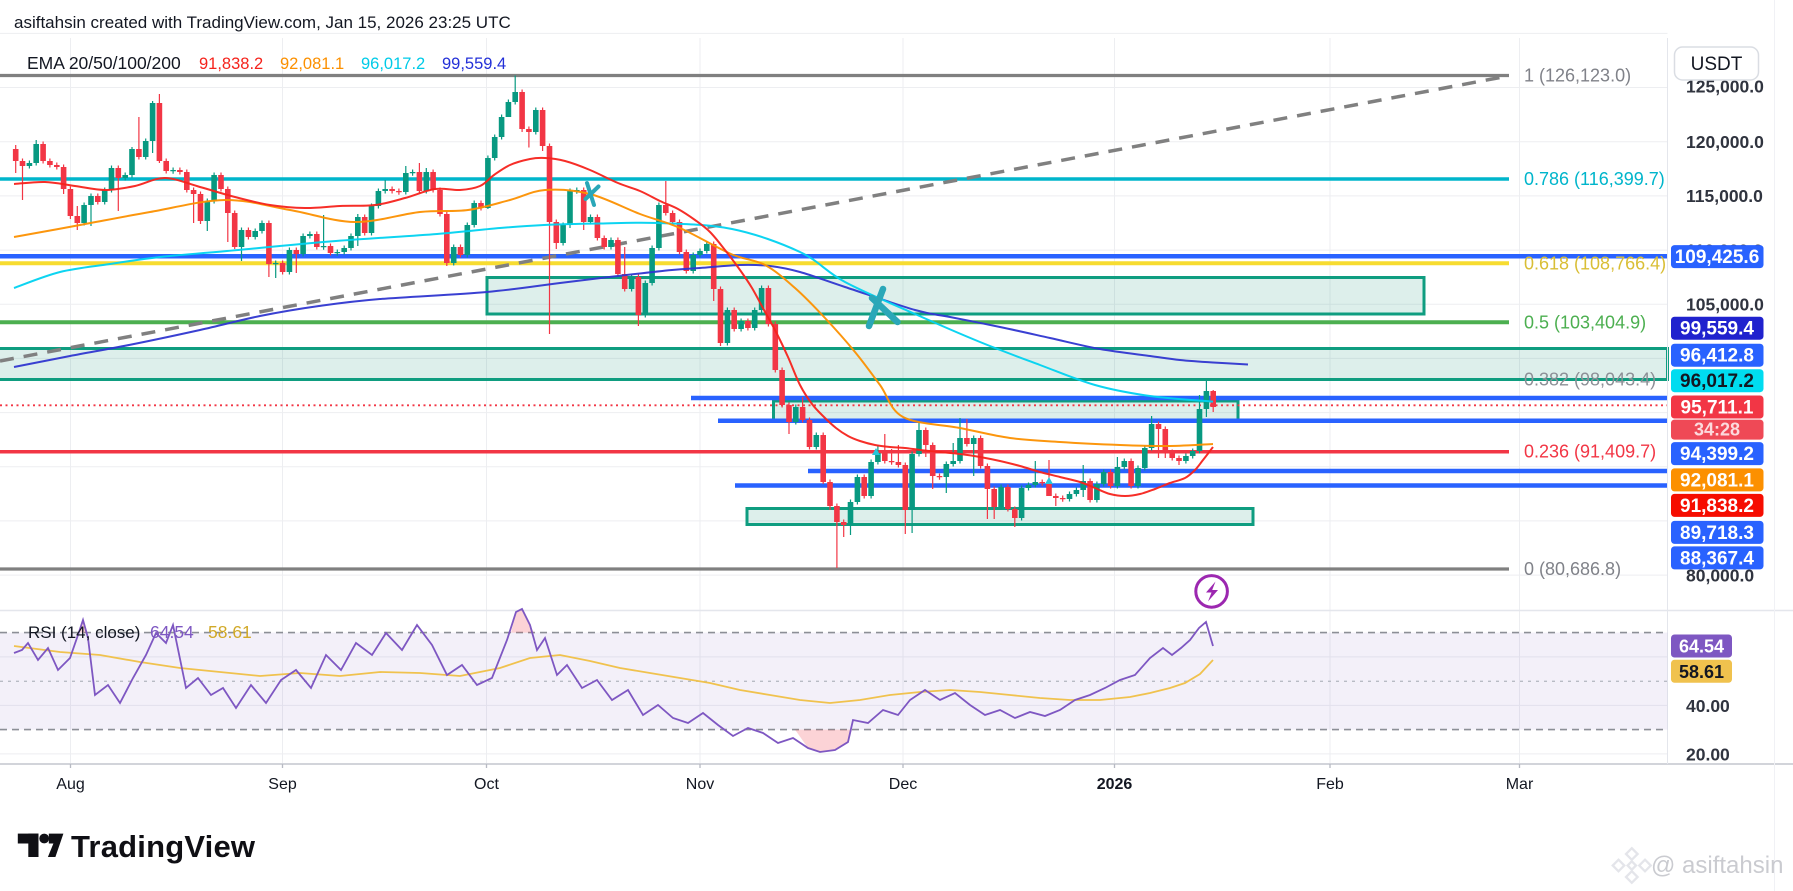 Image resolution: width=1793 pixels, height=891 pixels. I want to click on svg-text: Oct, so click(486, 784).